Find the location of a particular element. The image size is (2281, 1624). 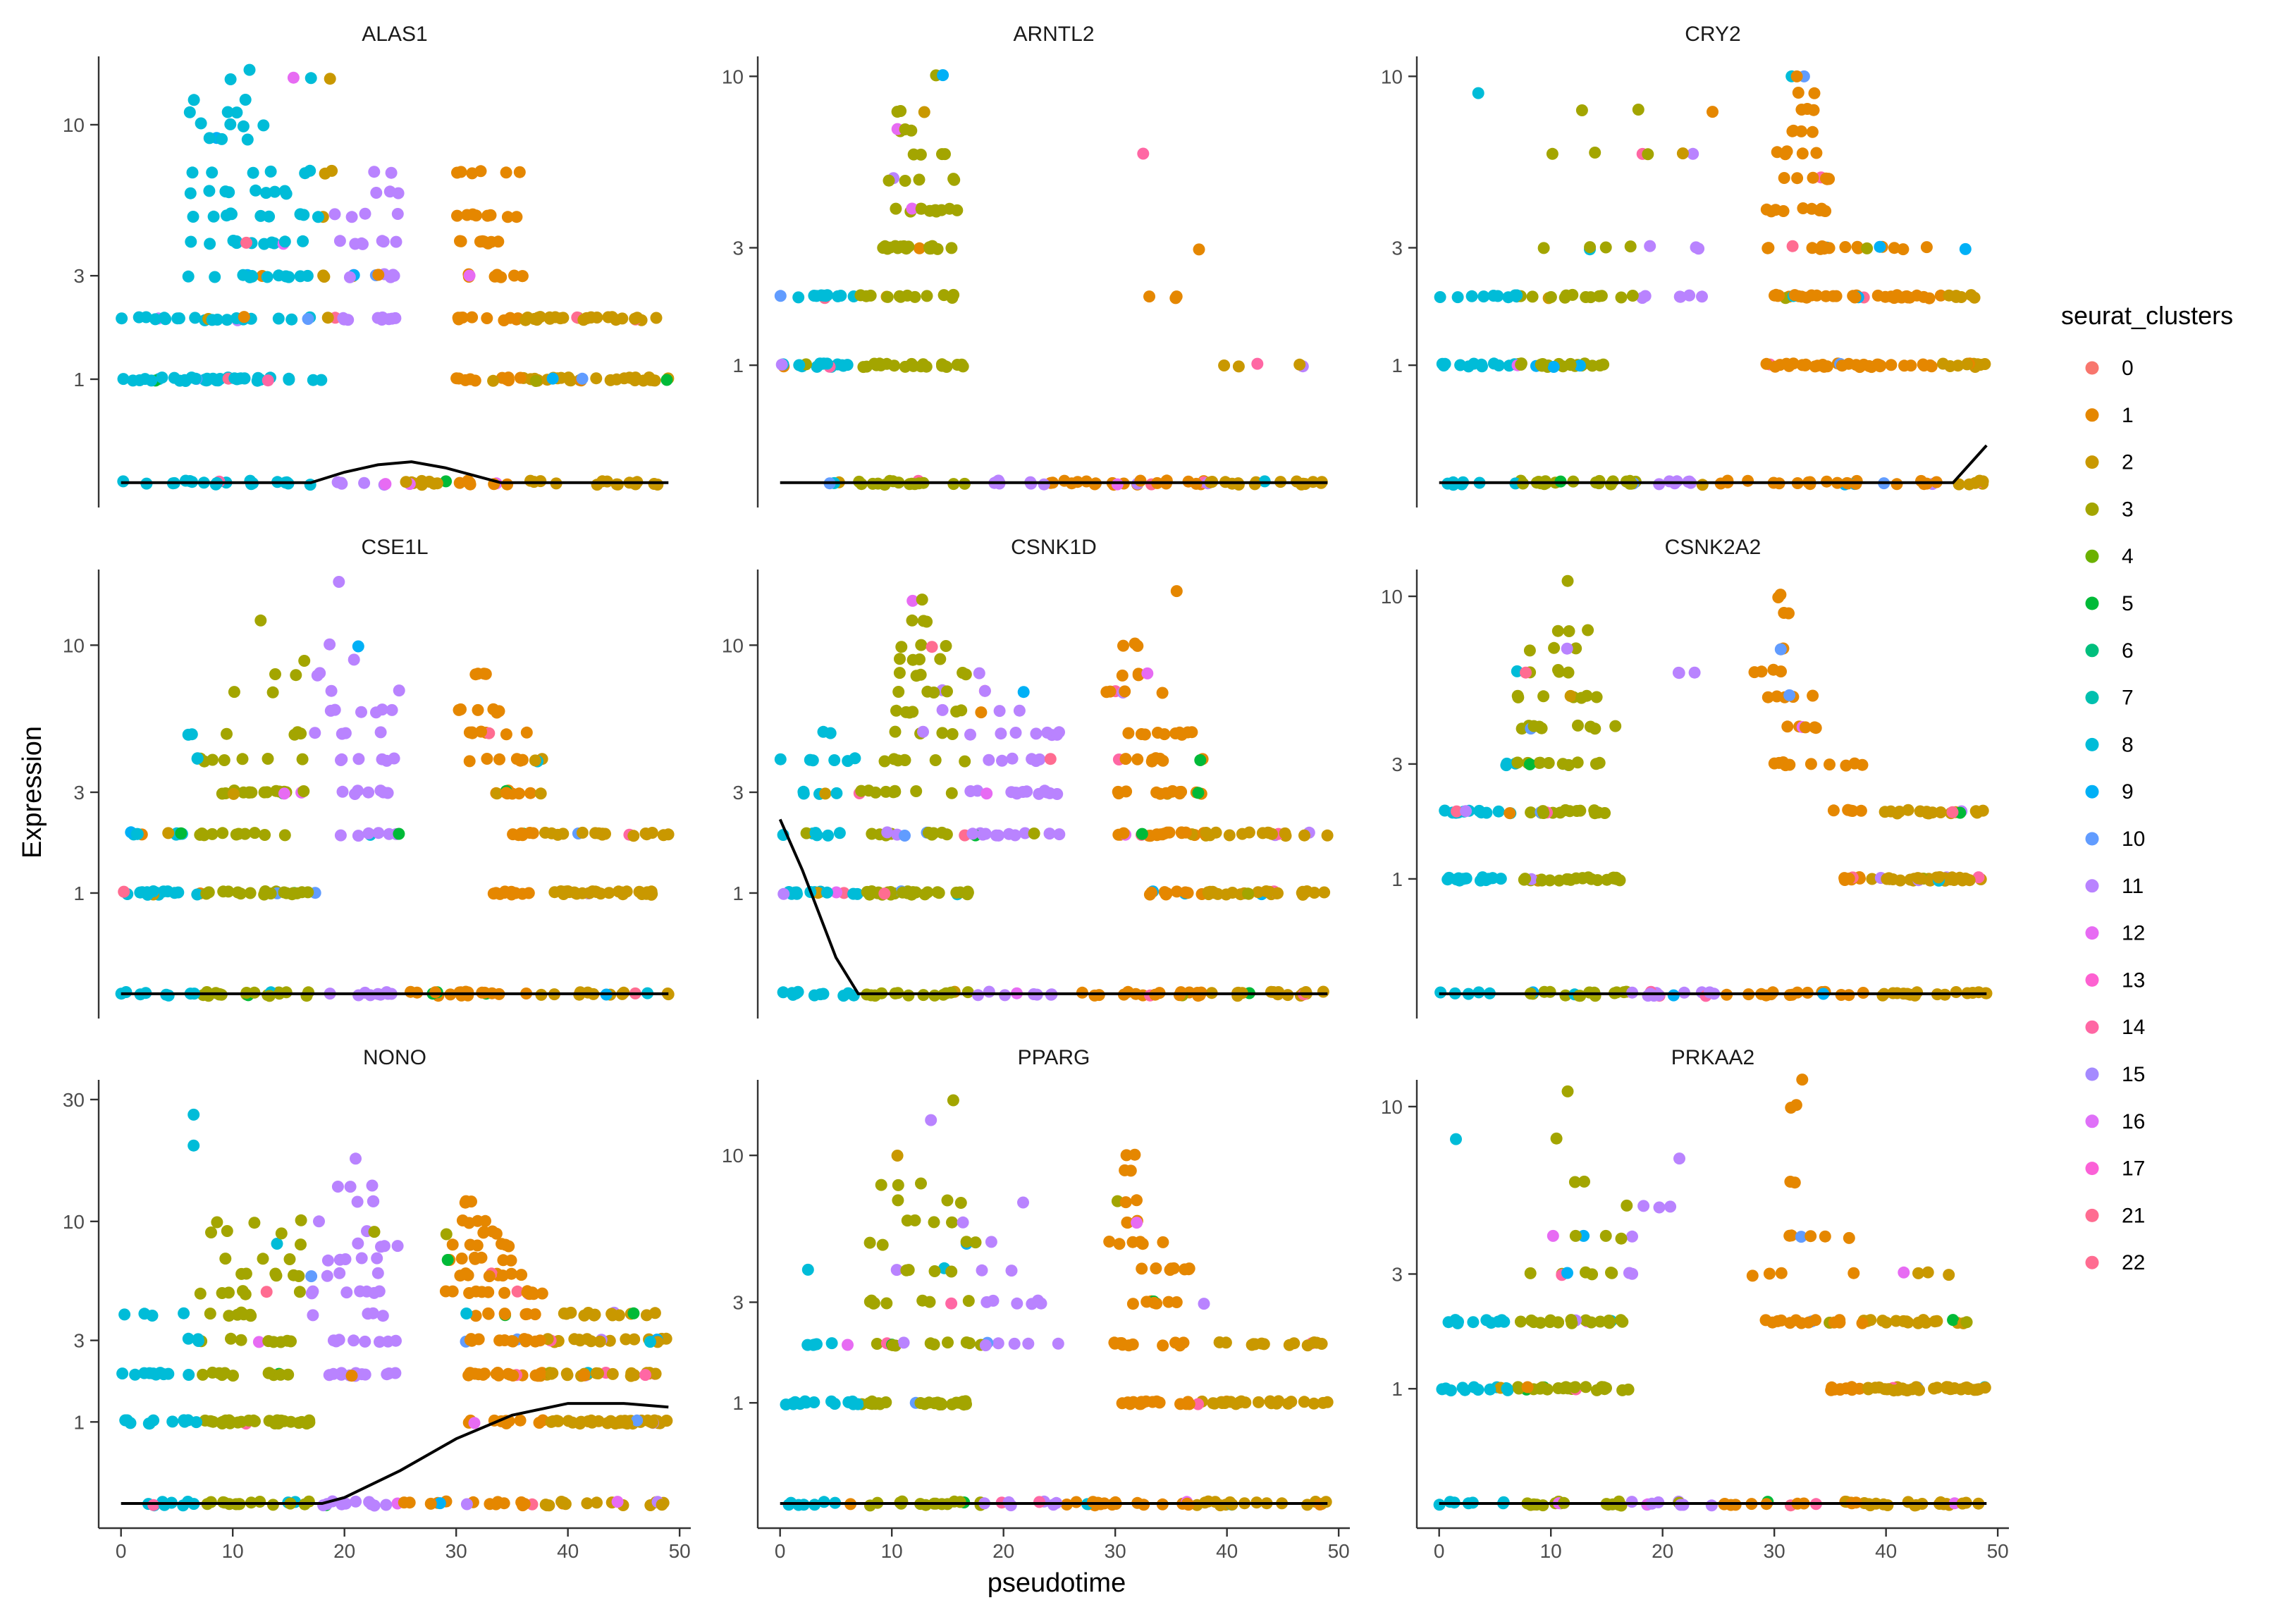

legend-item-5: 5 is located at coordinates (2109, 604).